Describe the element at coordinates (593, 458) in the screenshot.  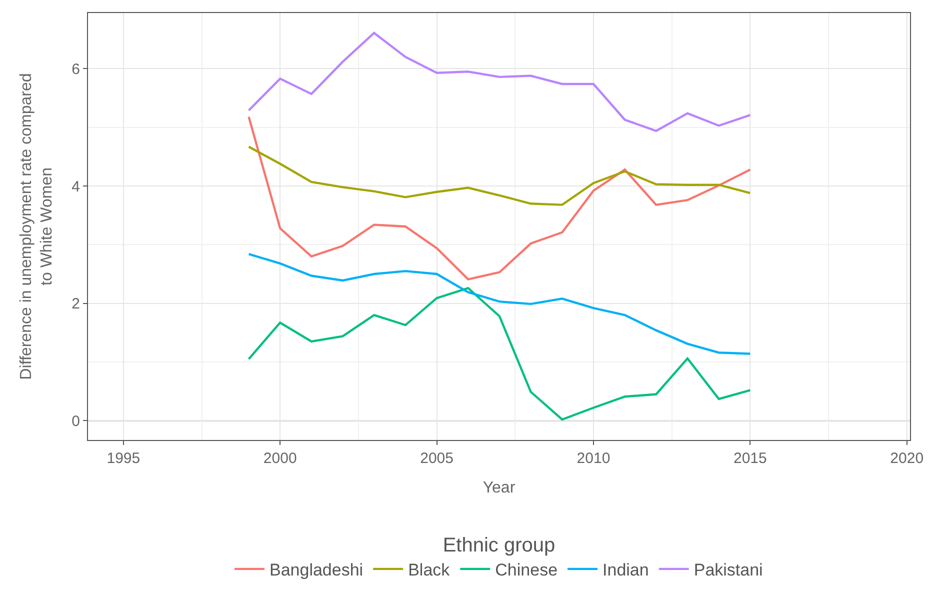
I see `x-tick-label: 2010` at that location.